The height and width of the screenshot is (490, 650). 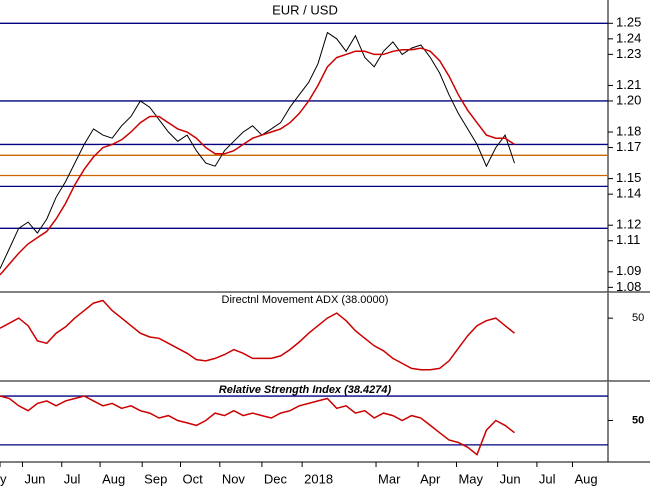 I want to click on y-tick-label: 1.14, so click(x=628, y=193).